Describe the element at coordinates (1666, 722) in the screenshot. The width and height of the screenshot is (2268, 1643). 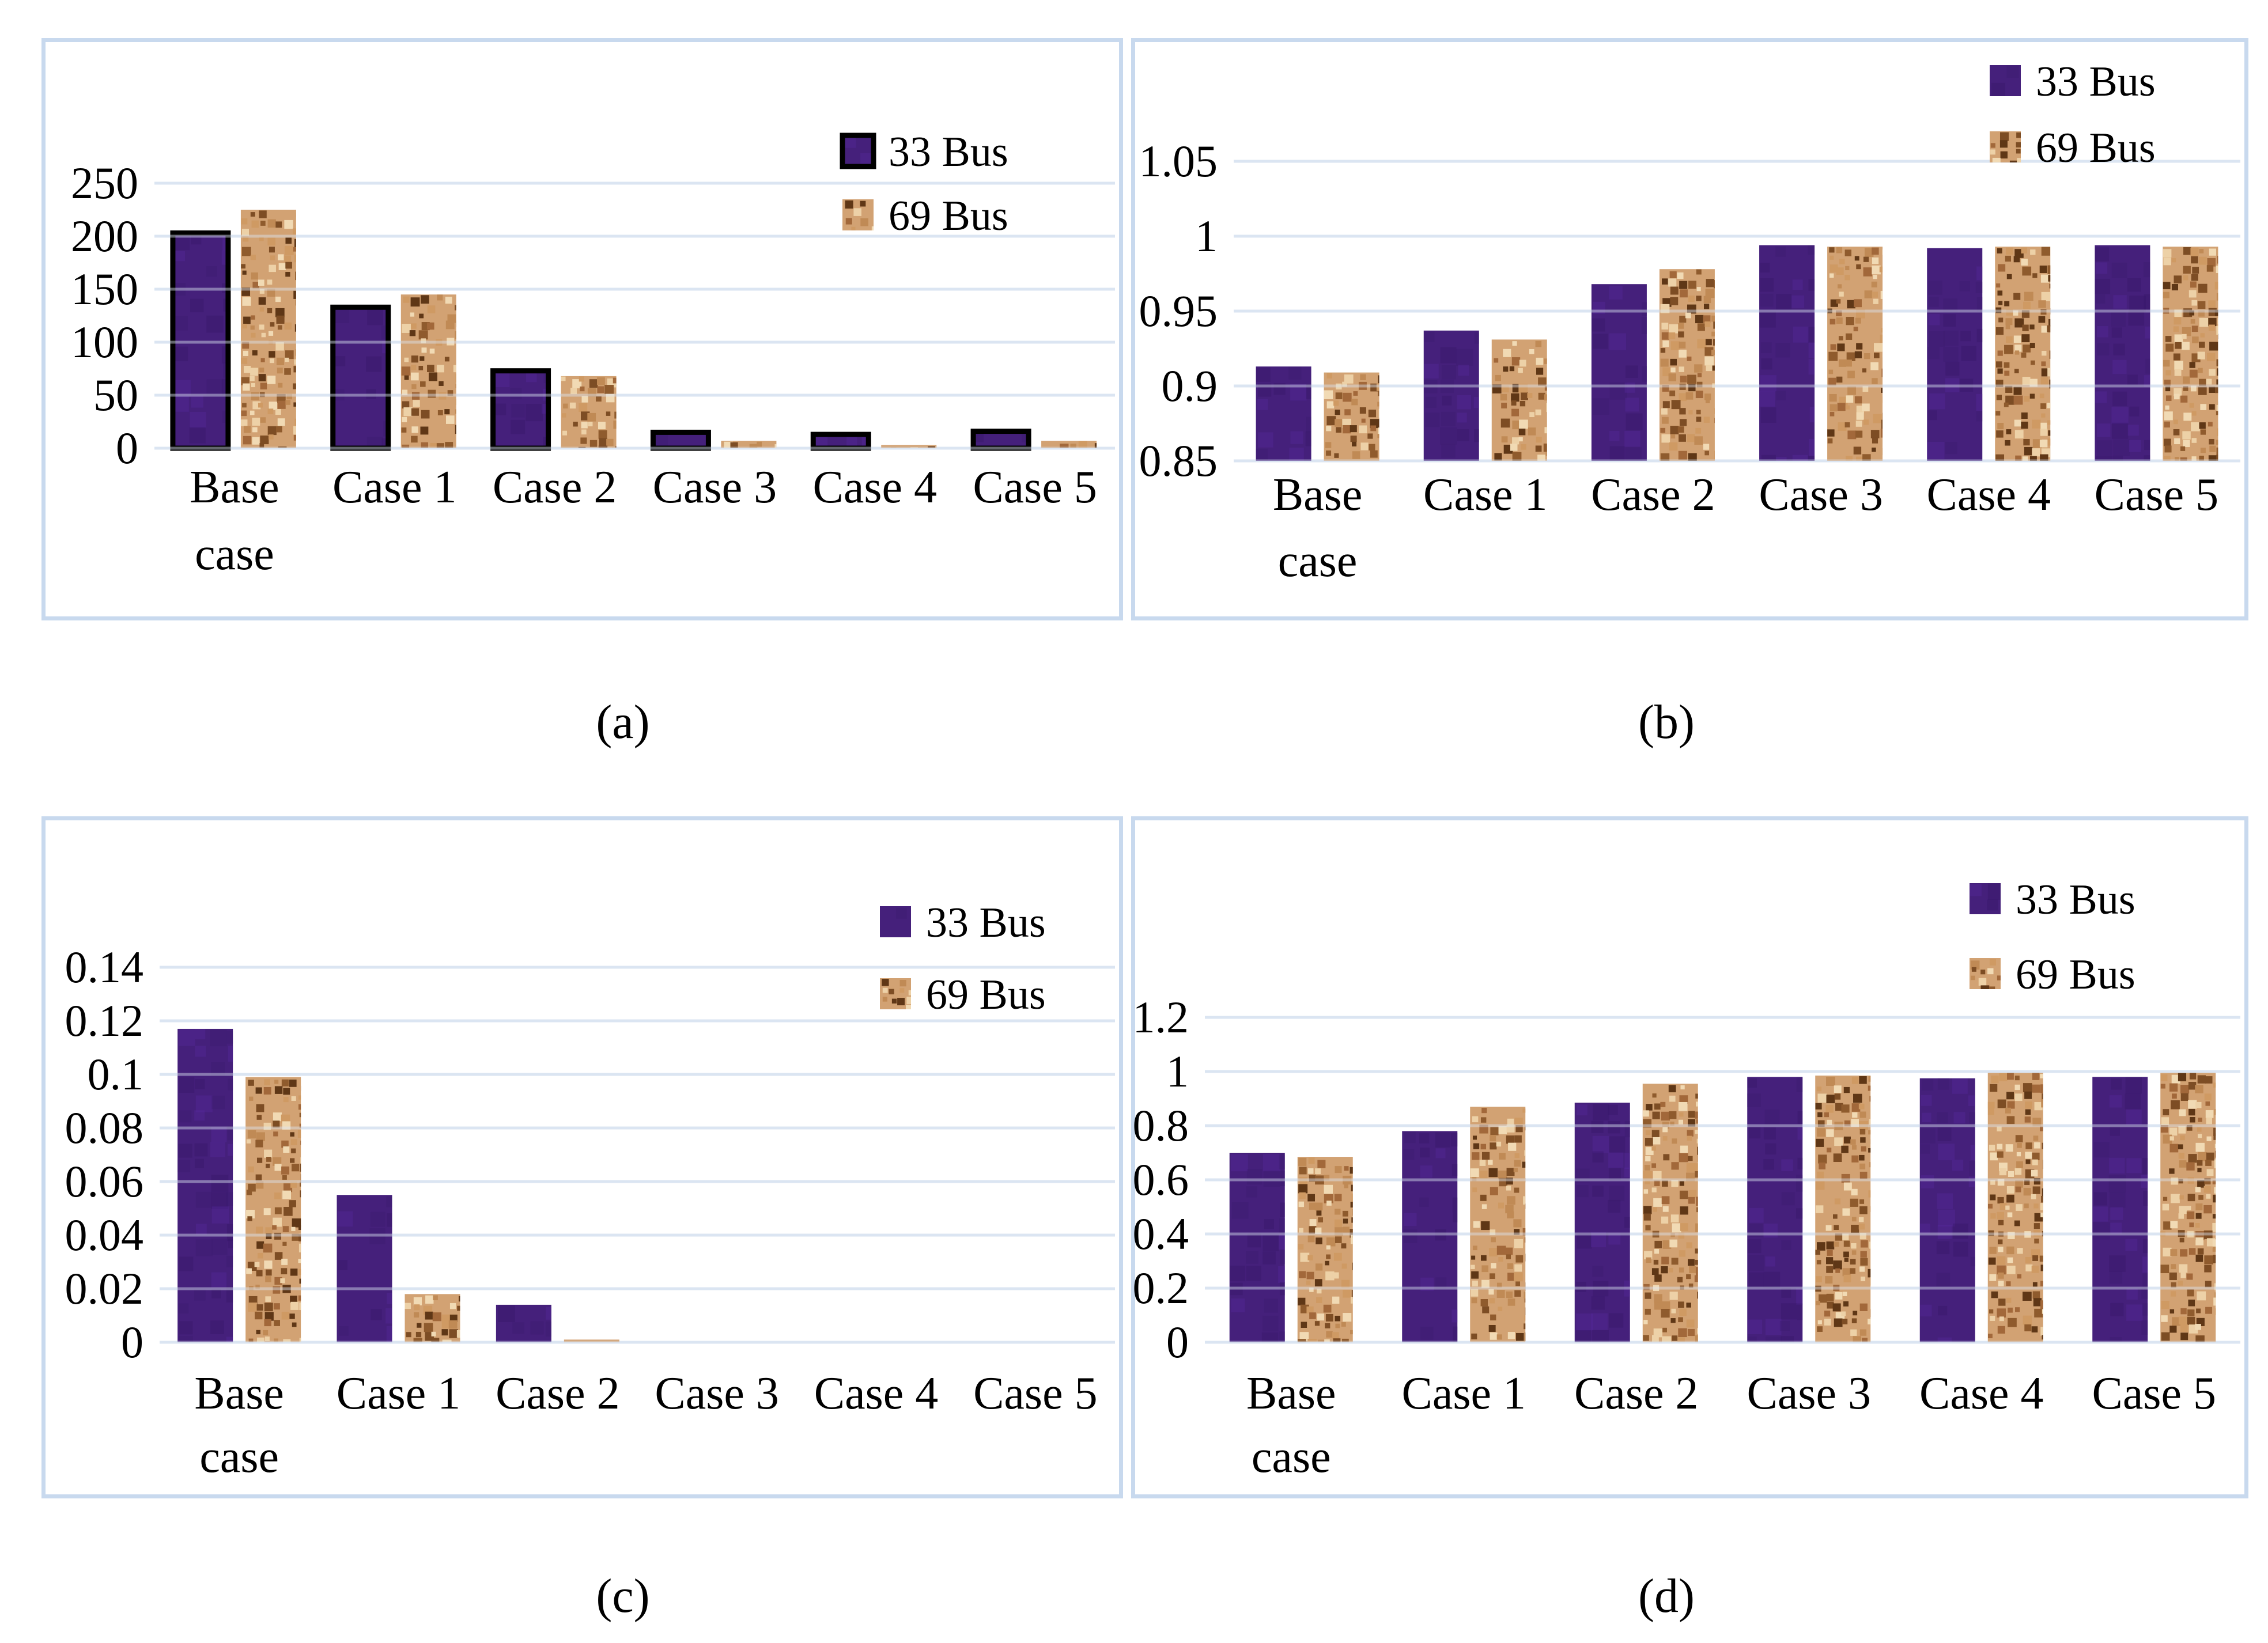
I see `caption-b: (b)` at that location.